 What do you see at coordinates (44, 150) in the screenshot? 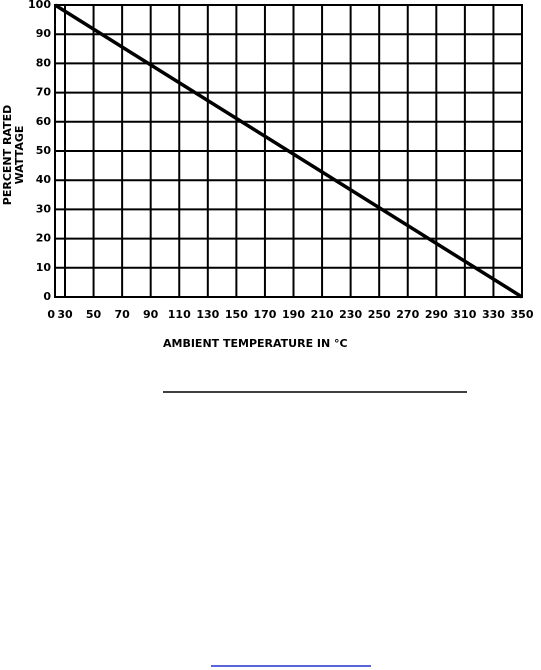
I see `y-tick-label: 50` at bounding box center [44, 150].